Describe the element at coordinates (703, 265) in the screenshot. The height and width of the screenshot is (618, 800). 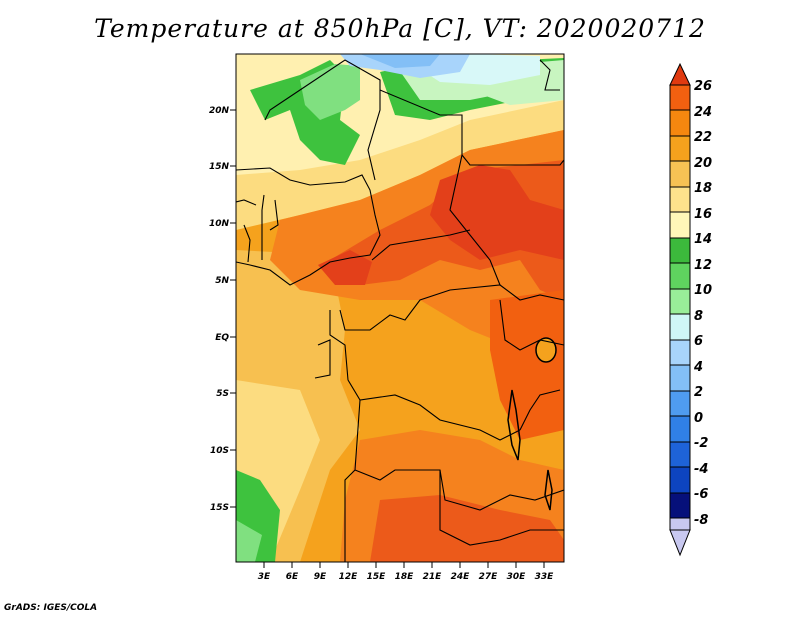
I see `colorbar-label-12: 12` at that location.